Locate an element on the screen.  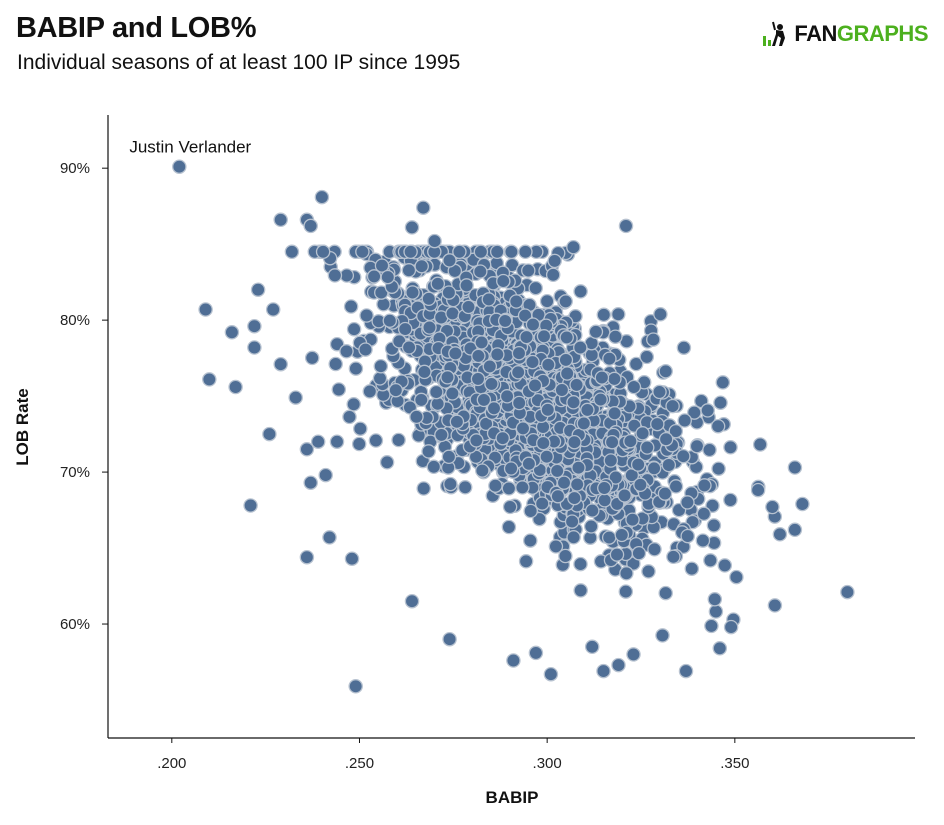
y-tick-label: 70% is located at coordinates (75, 472).